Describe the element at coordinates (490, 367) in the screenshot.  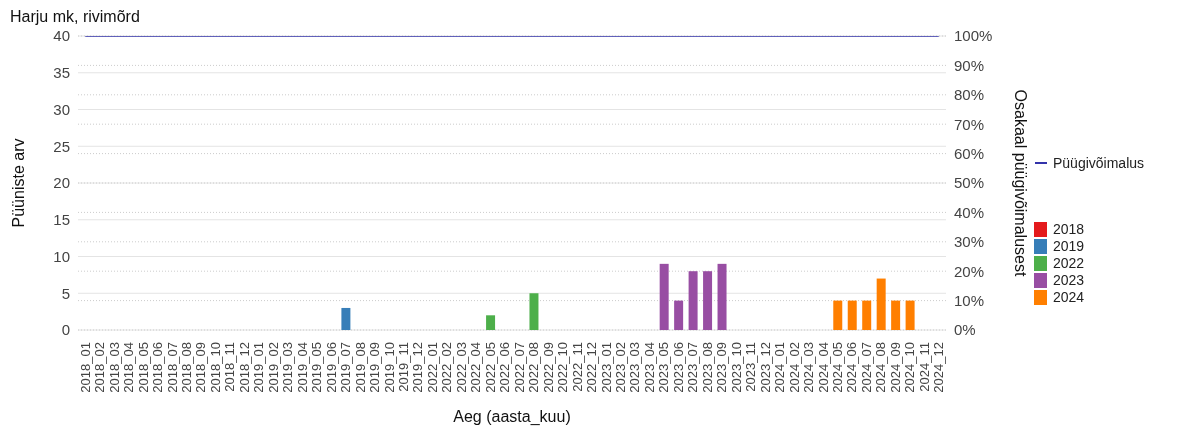
I see `x-tick-label: 2022_05` at that location.